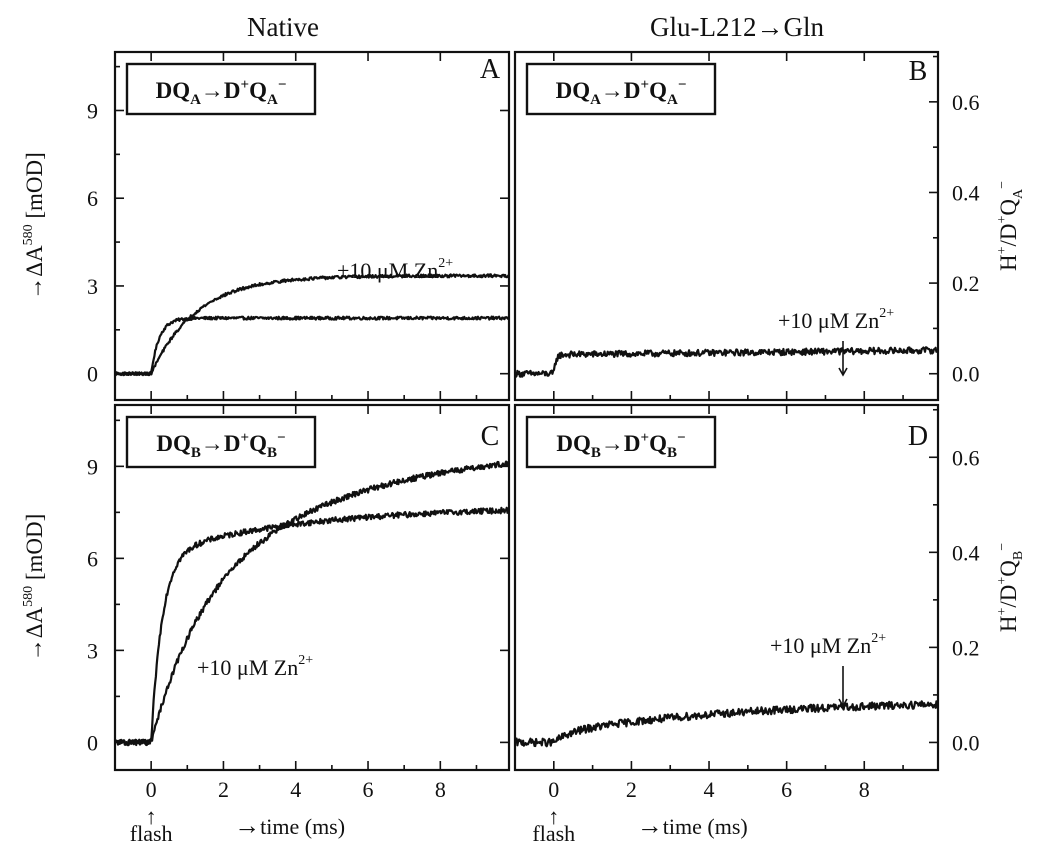 Image resolution: width=1039 pixels, height=843 pixels. I want to click on y2-axis-label: H+/D+QB−, so click(1010, 587).